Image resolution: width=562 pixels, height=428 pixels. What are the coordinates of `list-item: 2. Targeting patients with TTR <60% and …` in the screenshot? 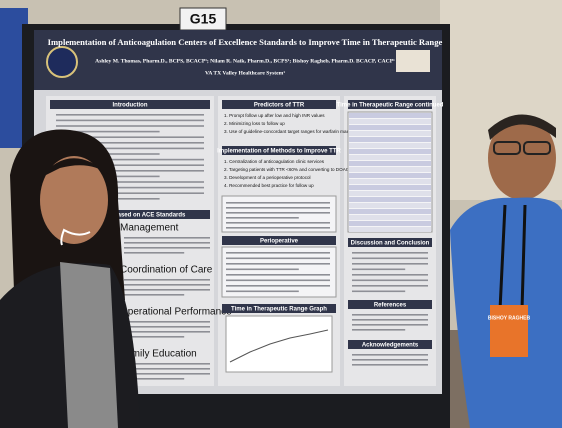 It's located at (296, 169).